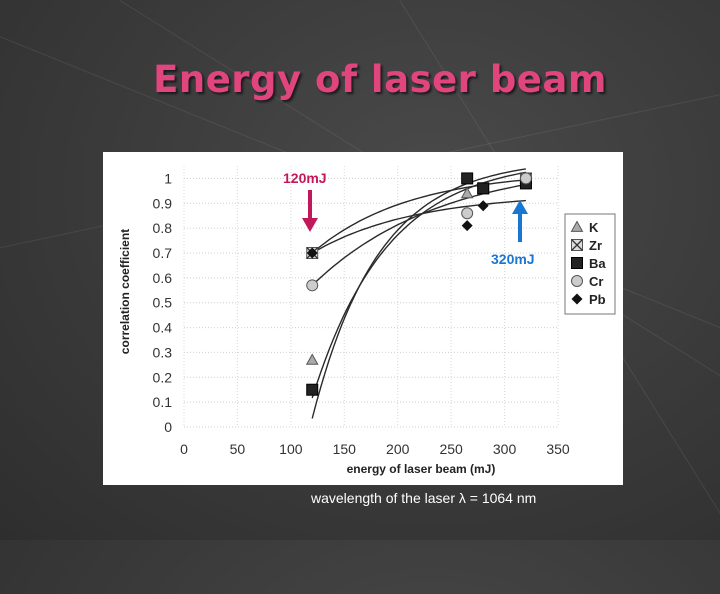  What do you see at coordinates (163, 303) in the screenshot?
I see `y-tick-label: 0.5` at bounding box center [163, 303].